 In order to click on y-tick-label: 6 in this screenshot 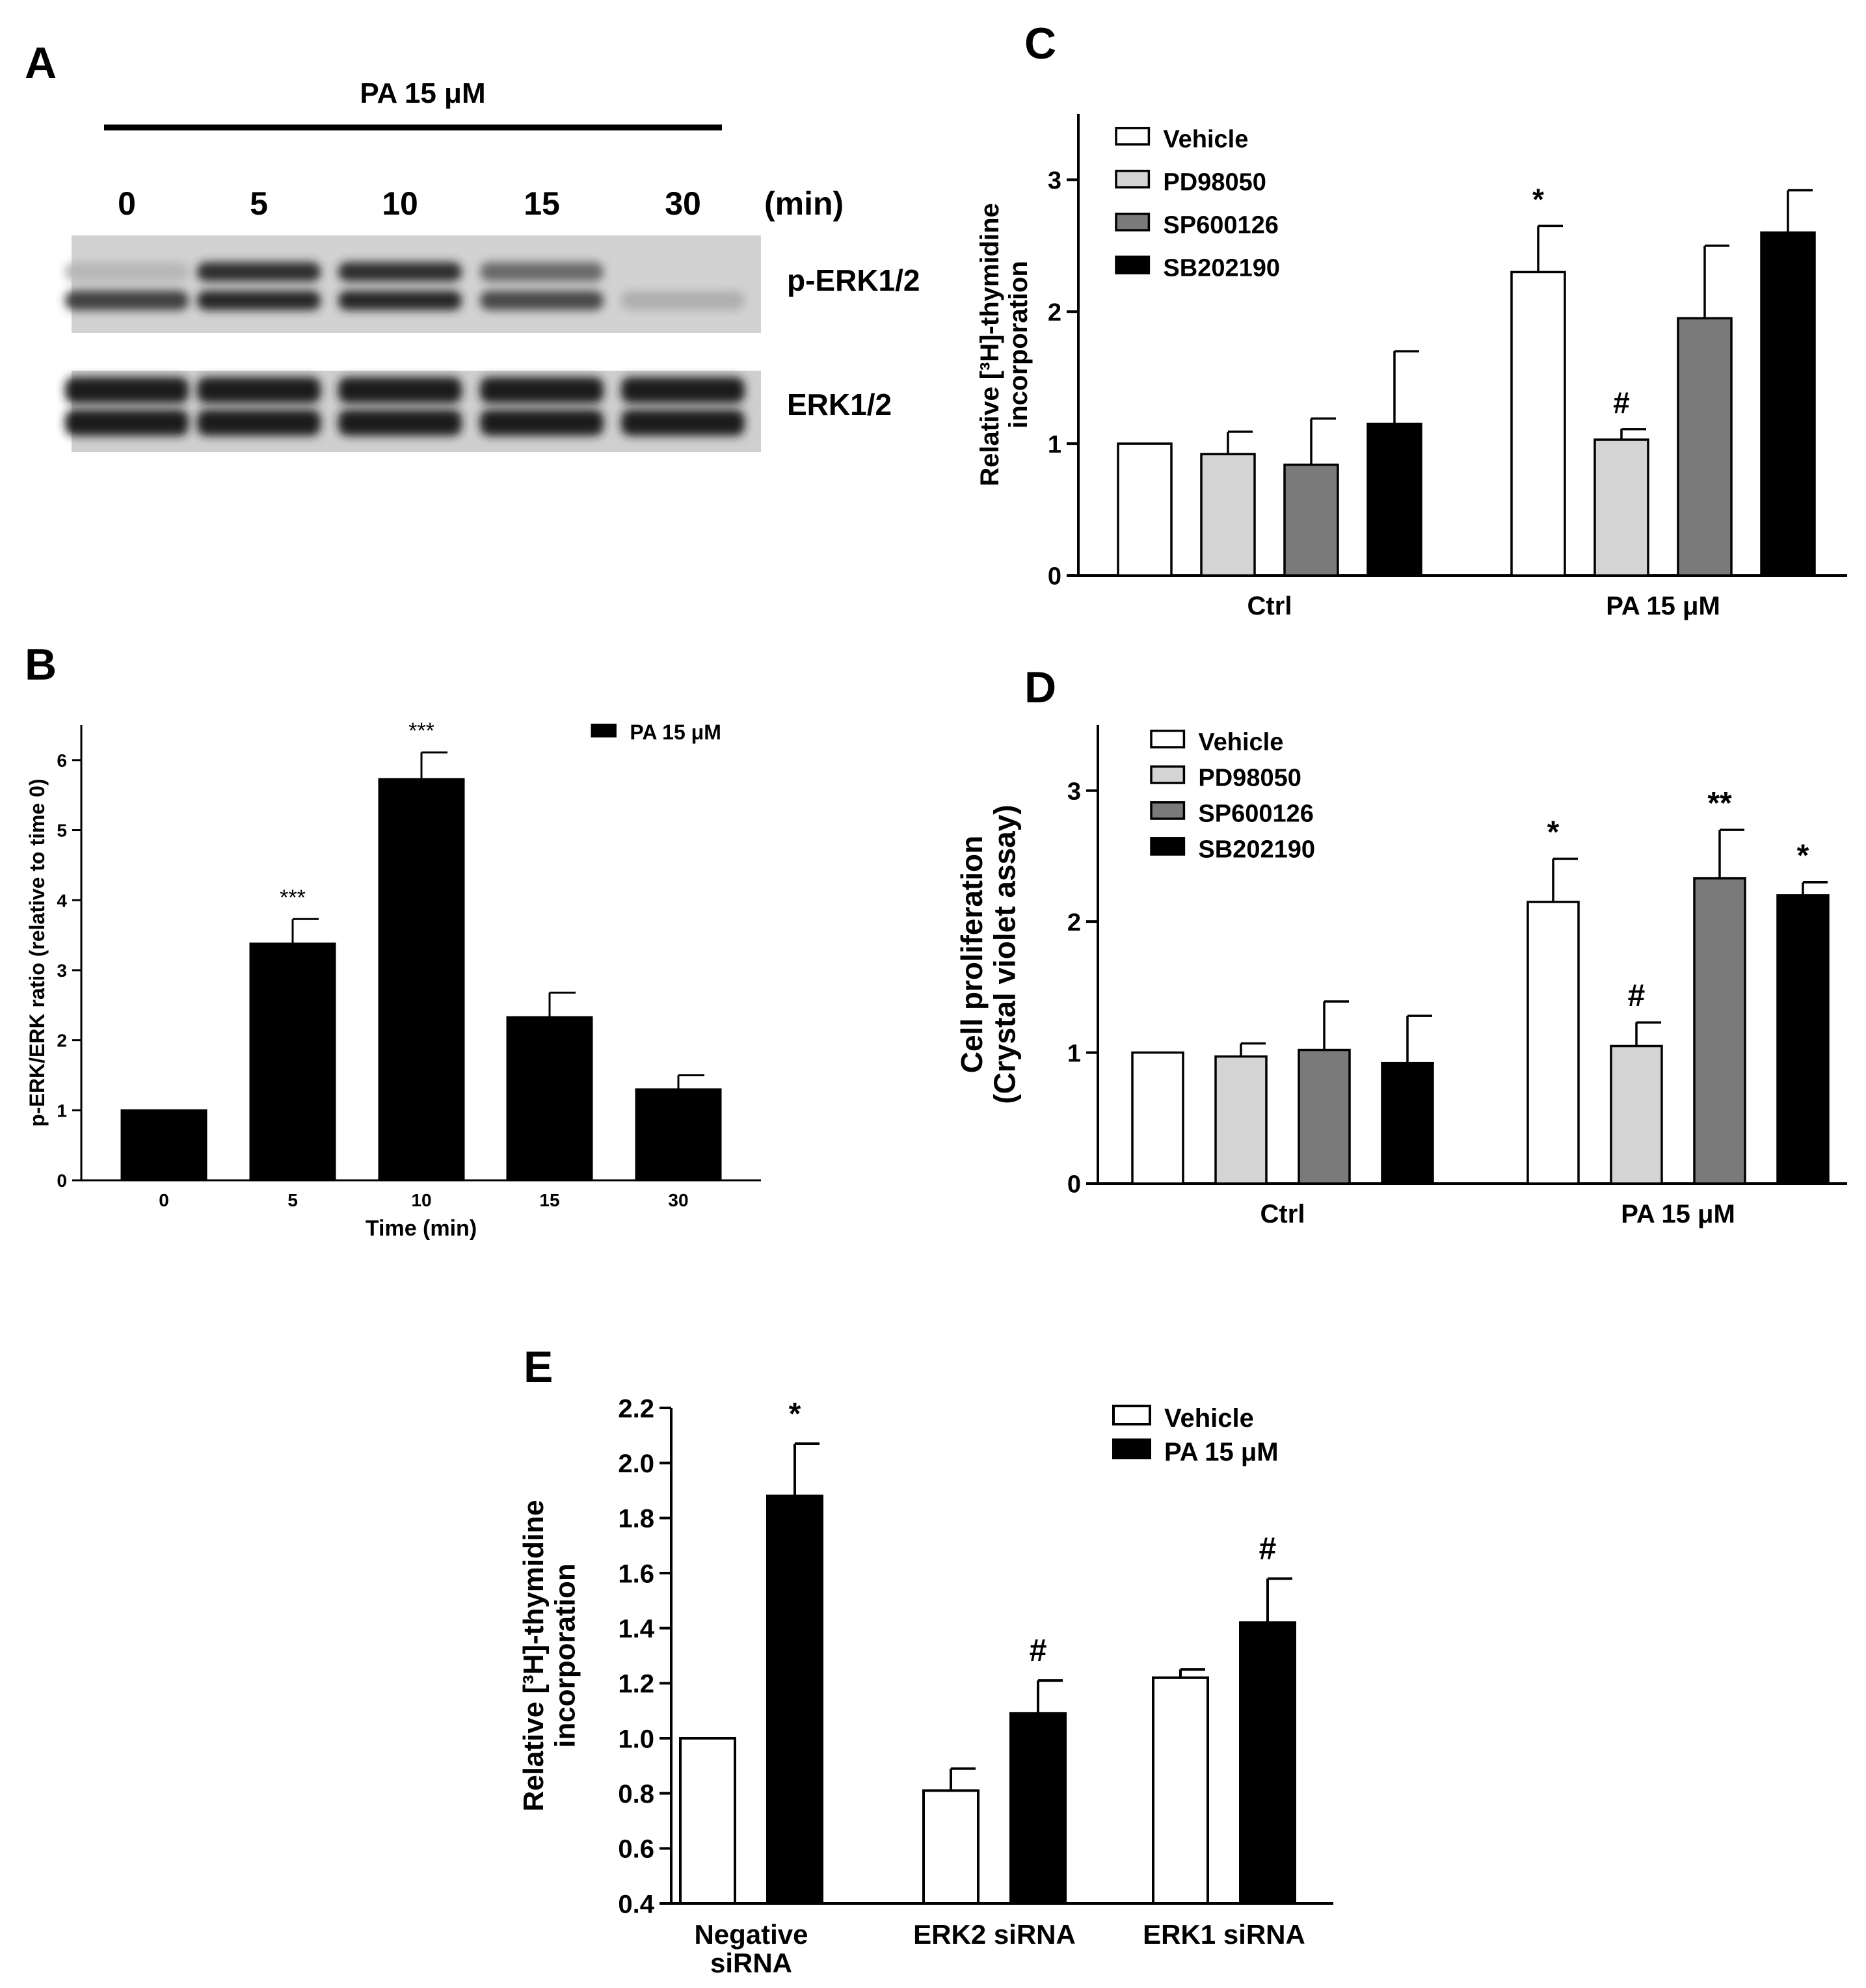, I will do `click(62, 760)`.